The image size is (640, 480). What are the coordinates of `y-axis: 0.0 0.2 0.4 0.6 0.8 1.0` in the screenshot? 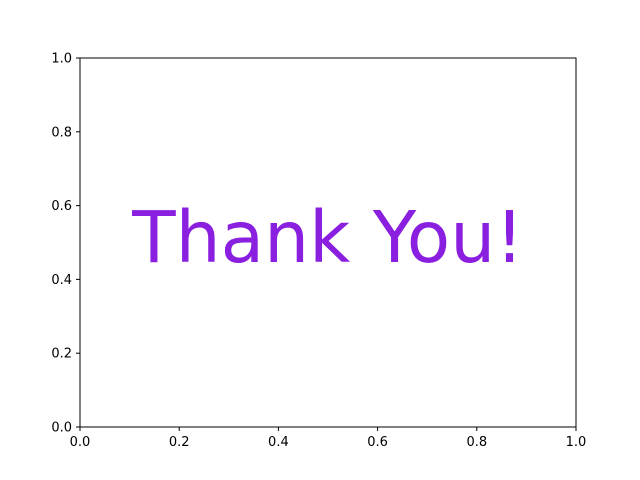 It's located at (65, 244).